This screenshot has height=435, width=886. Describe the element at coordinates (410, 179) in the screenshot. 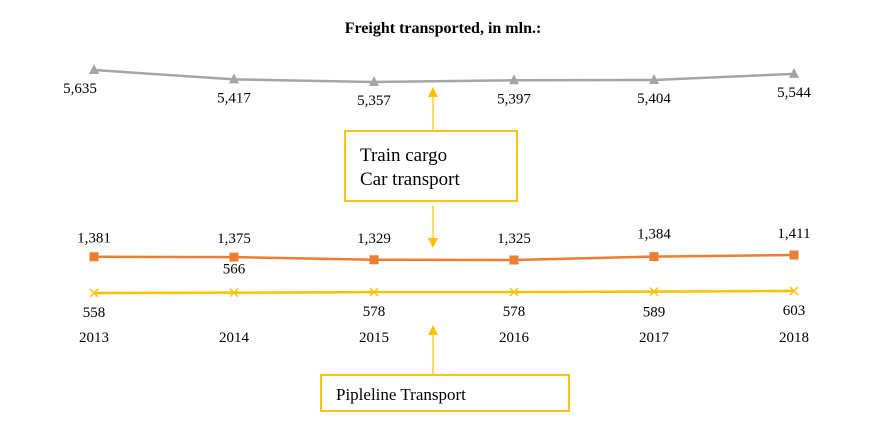

I see `callout-label-car-transport: Car transport` at that location.